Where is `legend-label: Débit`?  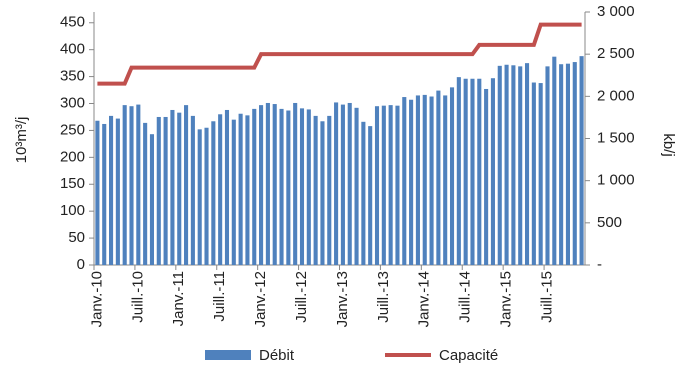 legend-label: Débit is located at coordinates (277, 355).